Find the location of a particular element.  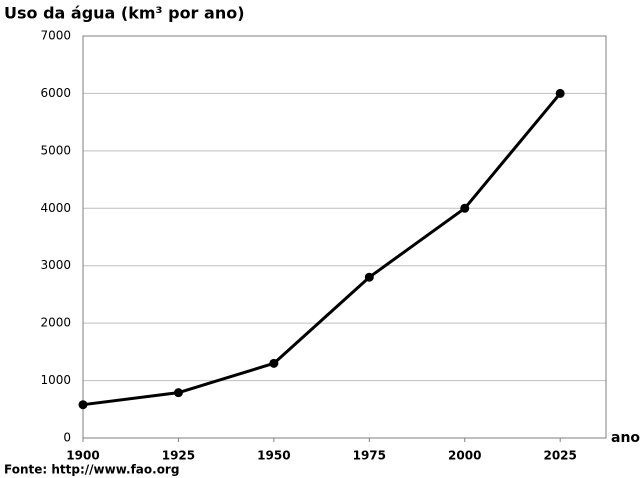

y-tick-label: 3000 is located at coordinates (55, 265).